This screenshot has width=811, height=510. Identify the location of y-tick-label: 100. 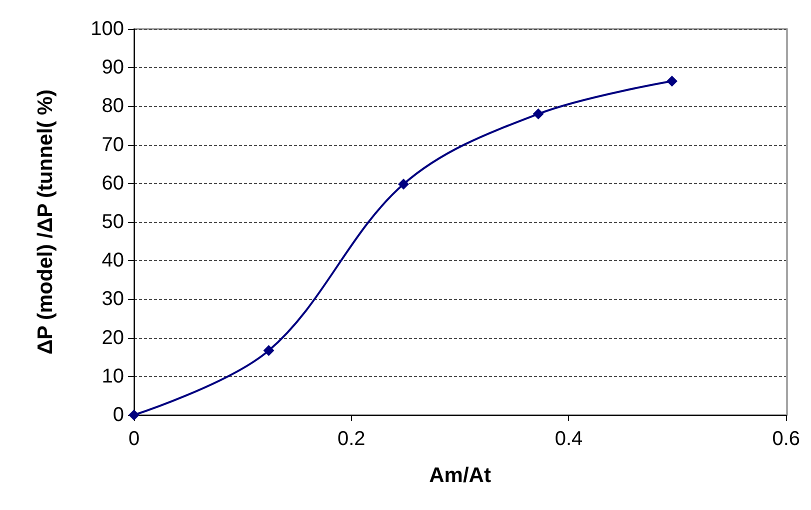
(107, 29).